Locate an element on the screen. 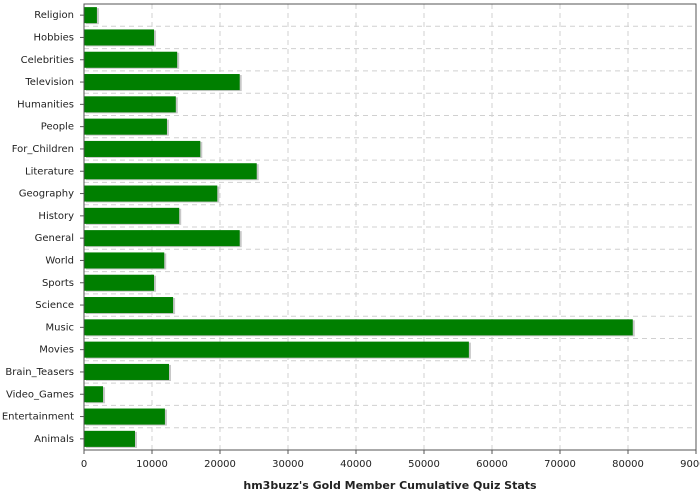 Image resolution: width=700 pixels, height=500 pixels. y-tick-label: Literature is located at coordinates (49, 171).